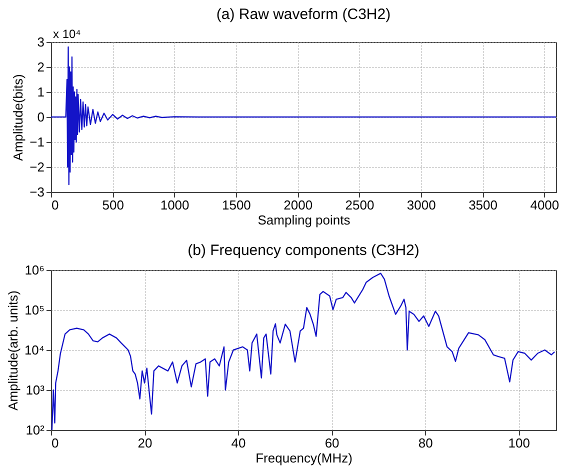 The height and width of the screenshot is (473, 584). Describe the element at coordinates (304, 458) in the screenshot. I see `x-axis-title: Frequency(MHz)` at that location.